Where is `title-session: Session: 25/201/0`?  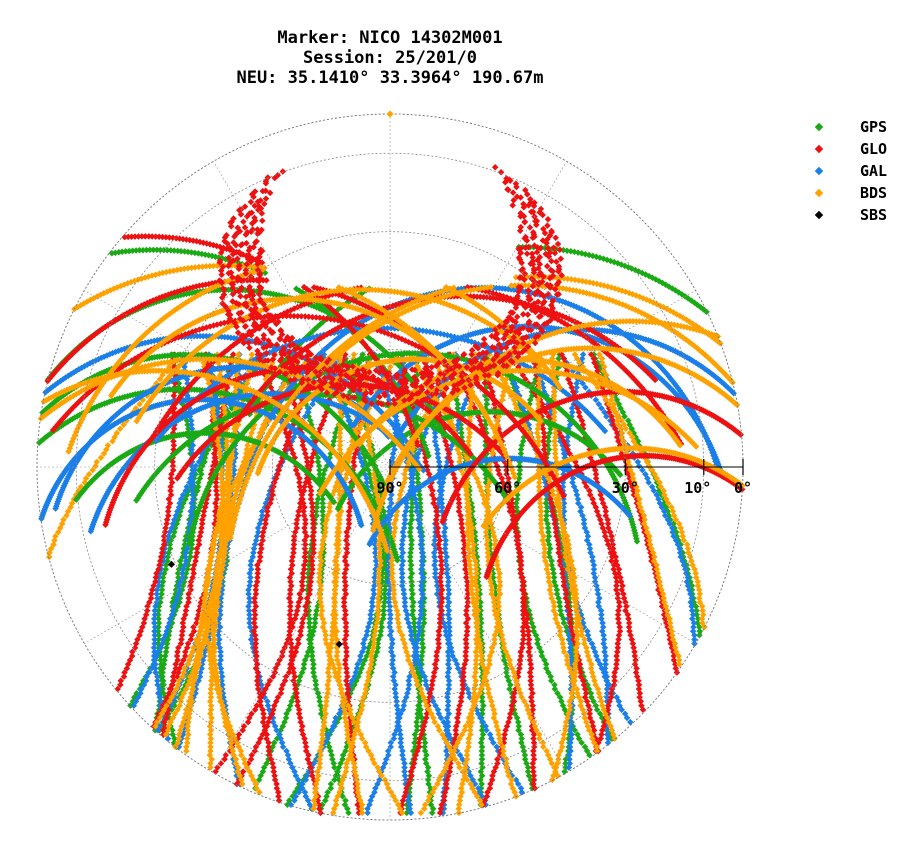 title-session: Session: 25/201/0 is located at coordinates (390, 58).